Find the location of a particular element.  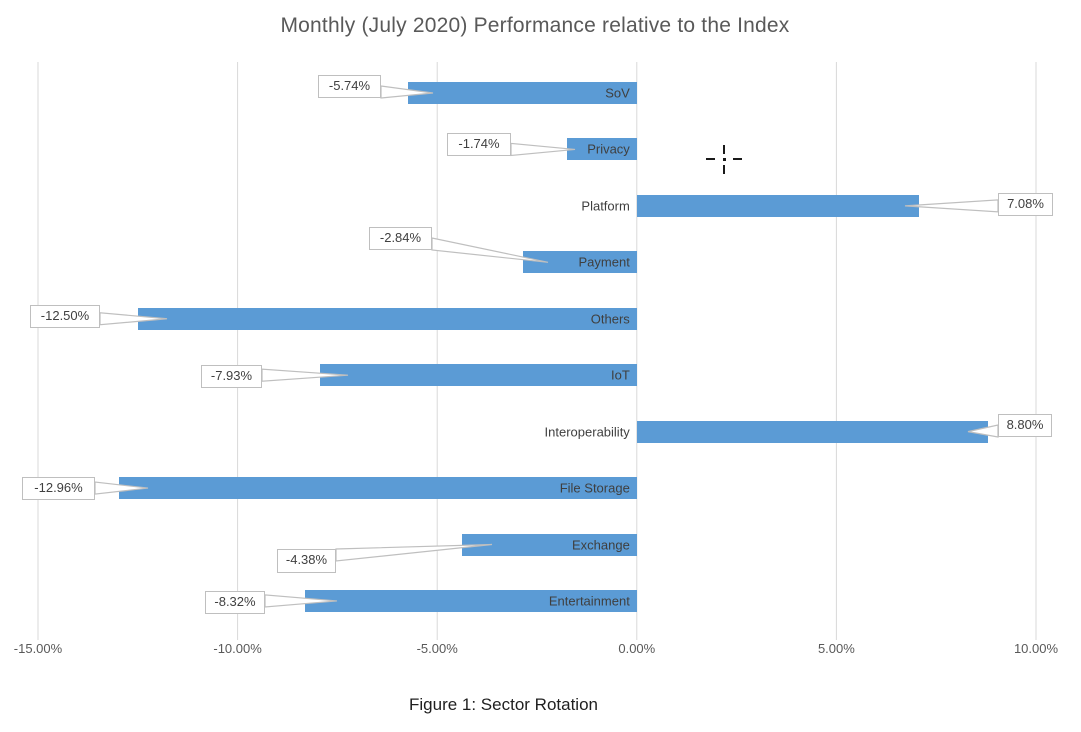

x-axis-tick-label: 5.00% is located at coordinates (836, 648).